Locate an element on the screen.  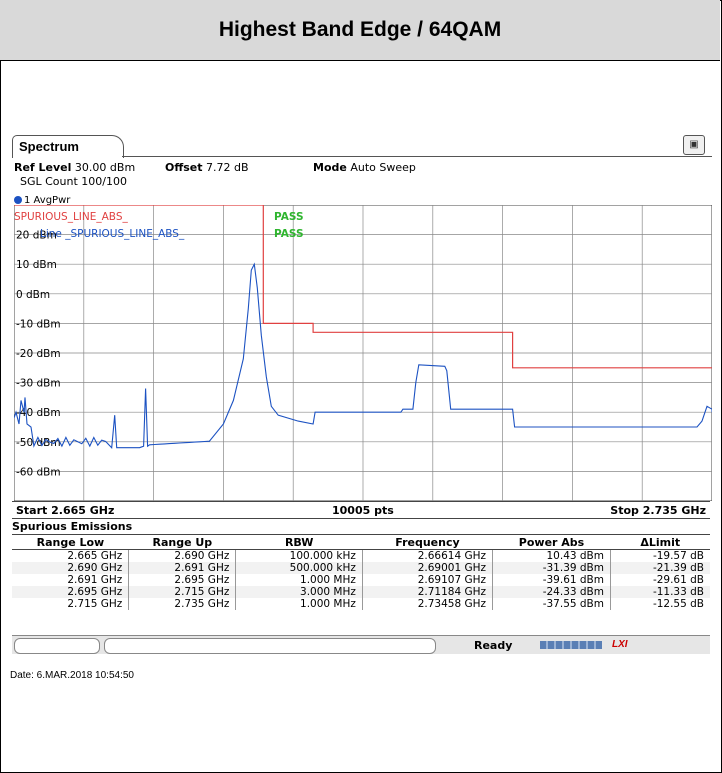
y-tick-label: -30 dBm is located at coordinates (38, 384).